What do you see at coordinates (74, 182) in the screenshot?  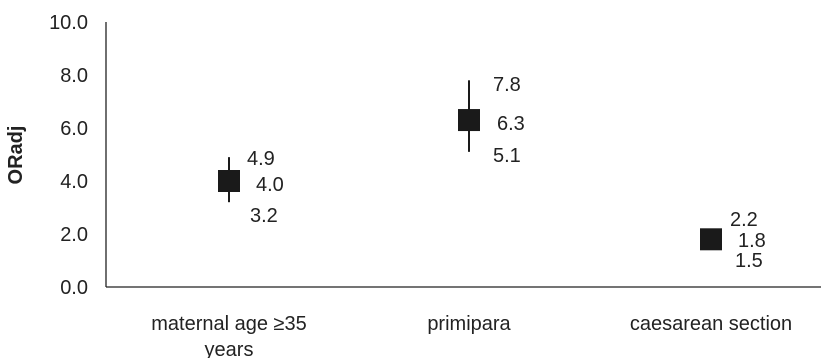 I see `y-tick-label: 4.0` at bounding box center [74, 182].